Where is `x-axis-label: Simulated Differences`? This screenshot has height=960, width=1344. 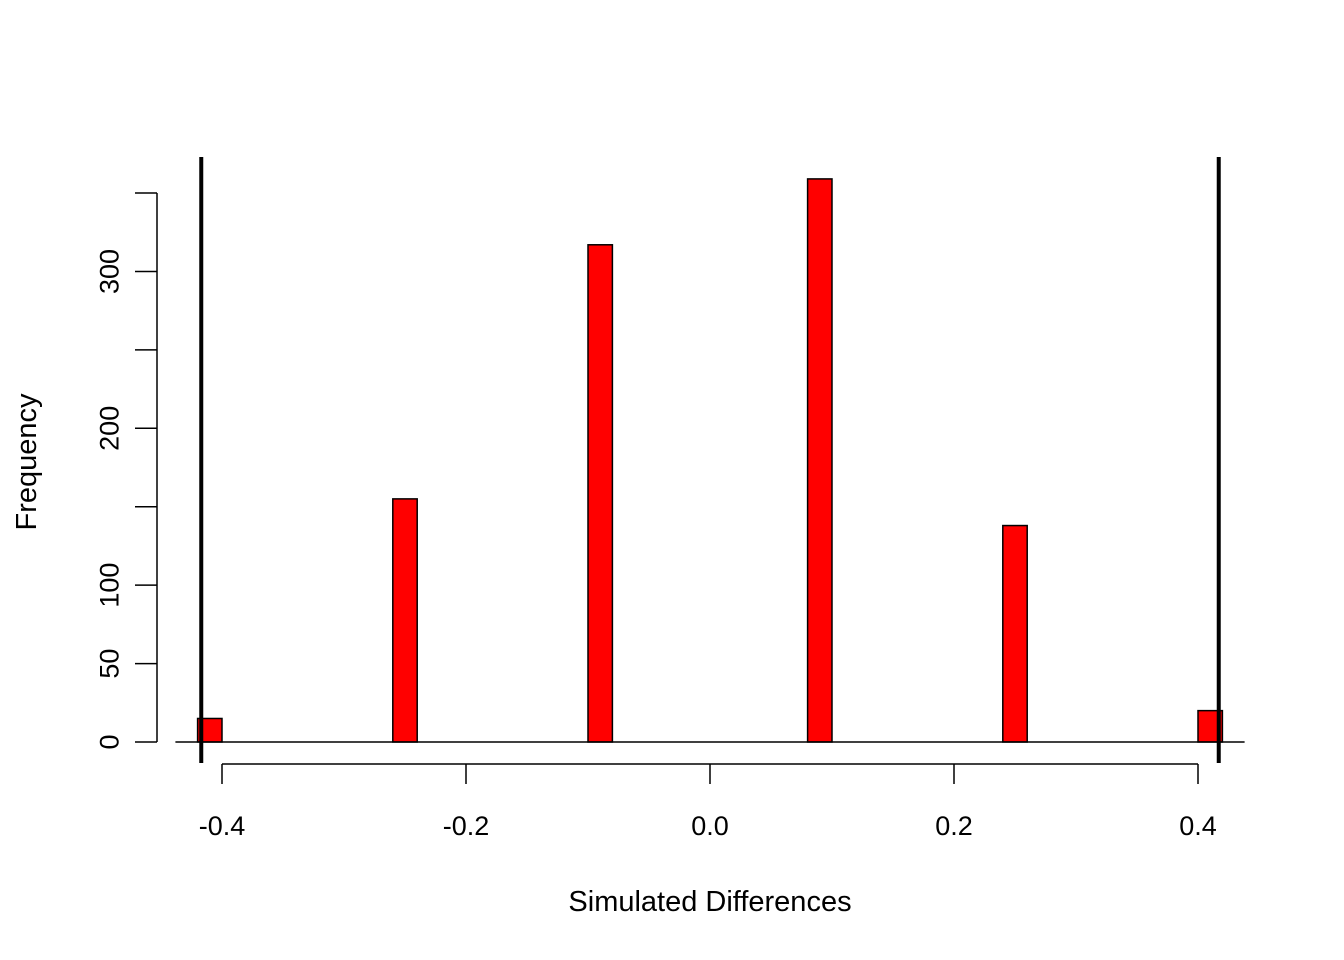
x-axis-label: Simulated Differences is located at coordinates (709, 902).